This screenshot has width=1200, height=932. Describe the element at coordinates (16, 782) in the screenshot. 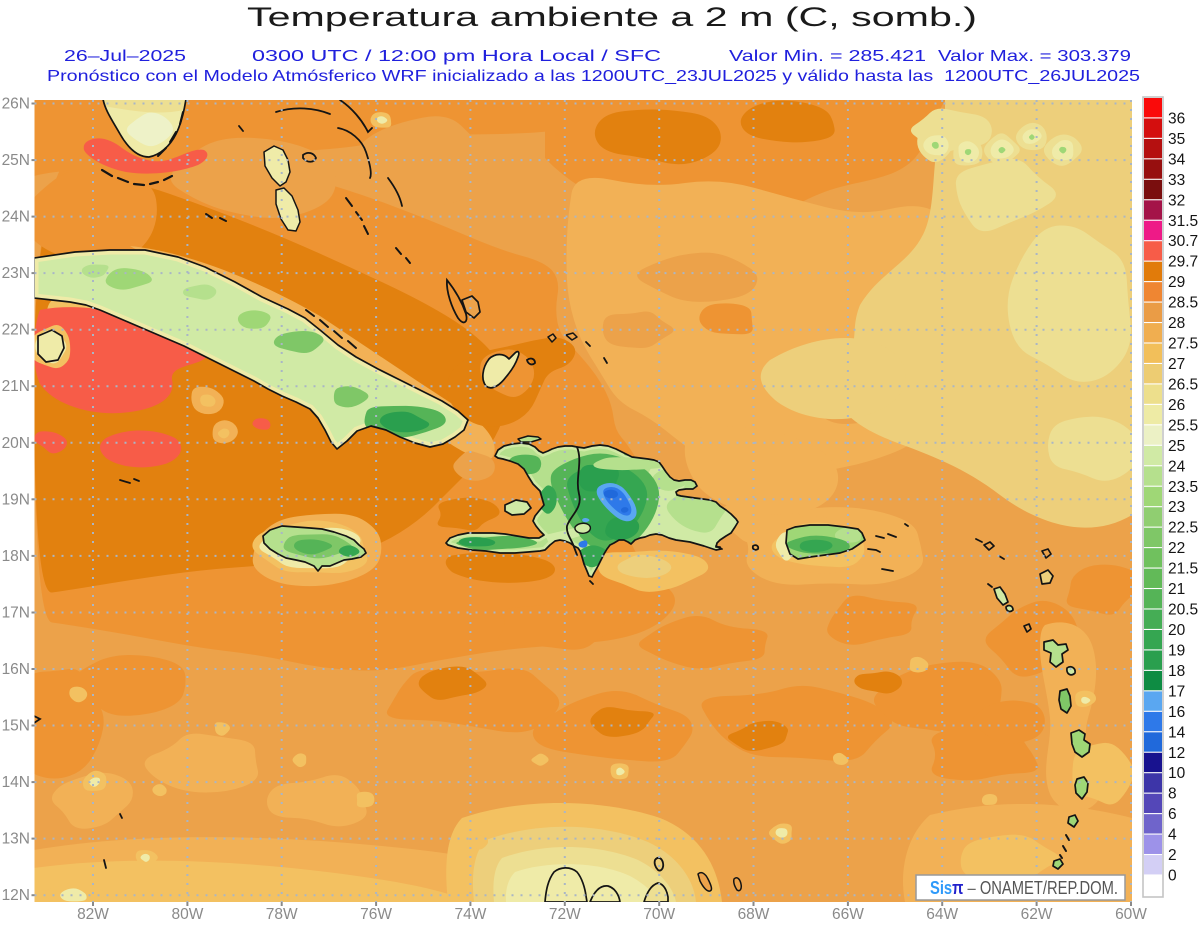

I see `svg-text: 14N` at that location.